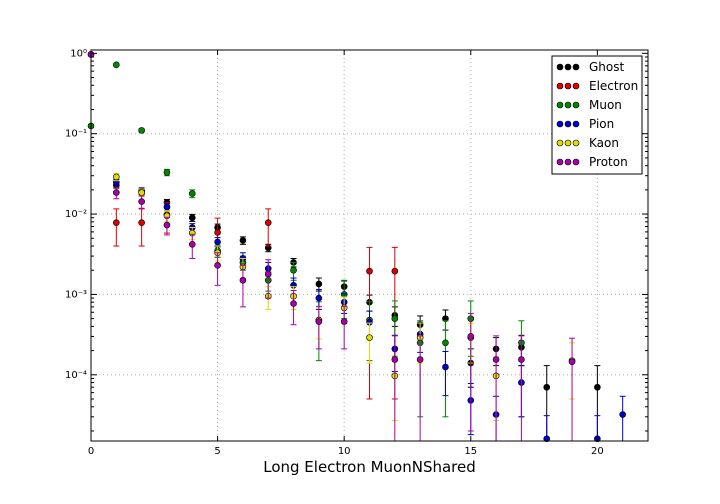 Image resolution: width=720 pixels, height=504 pixels. Describe the element at coordinates (608, 162) in the screenshot. I see `legend-label: Proton` at that location.